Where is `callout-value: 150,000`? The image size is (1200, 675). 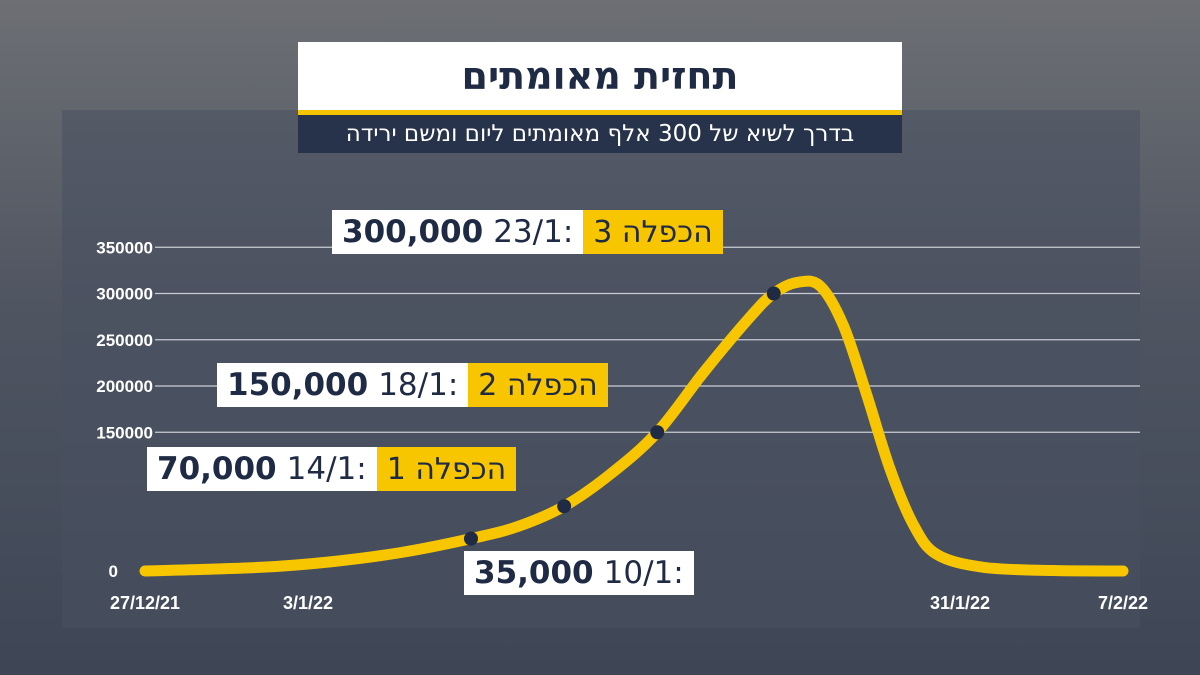
callout-value: 150,000 is located at coordinates (298, 385).